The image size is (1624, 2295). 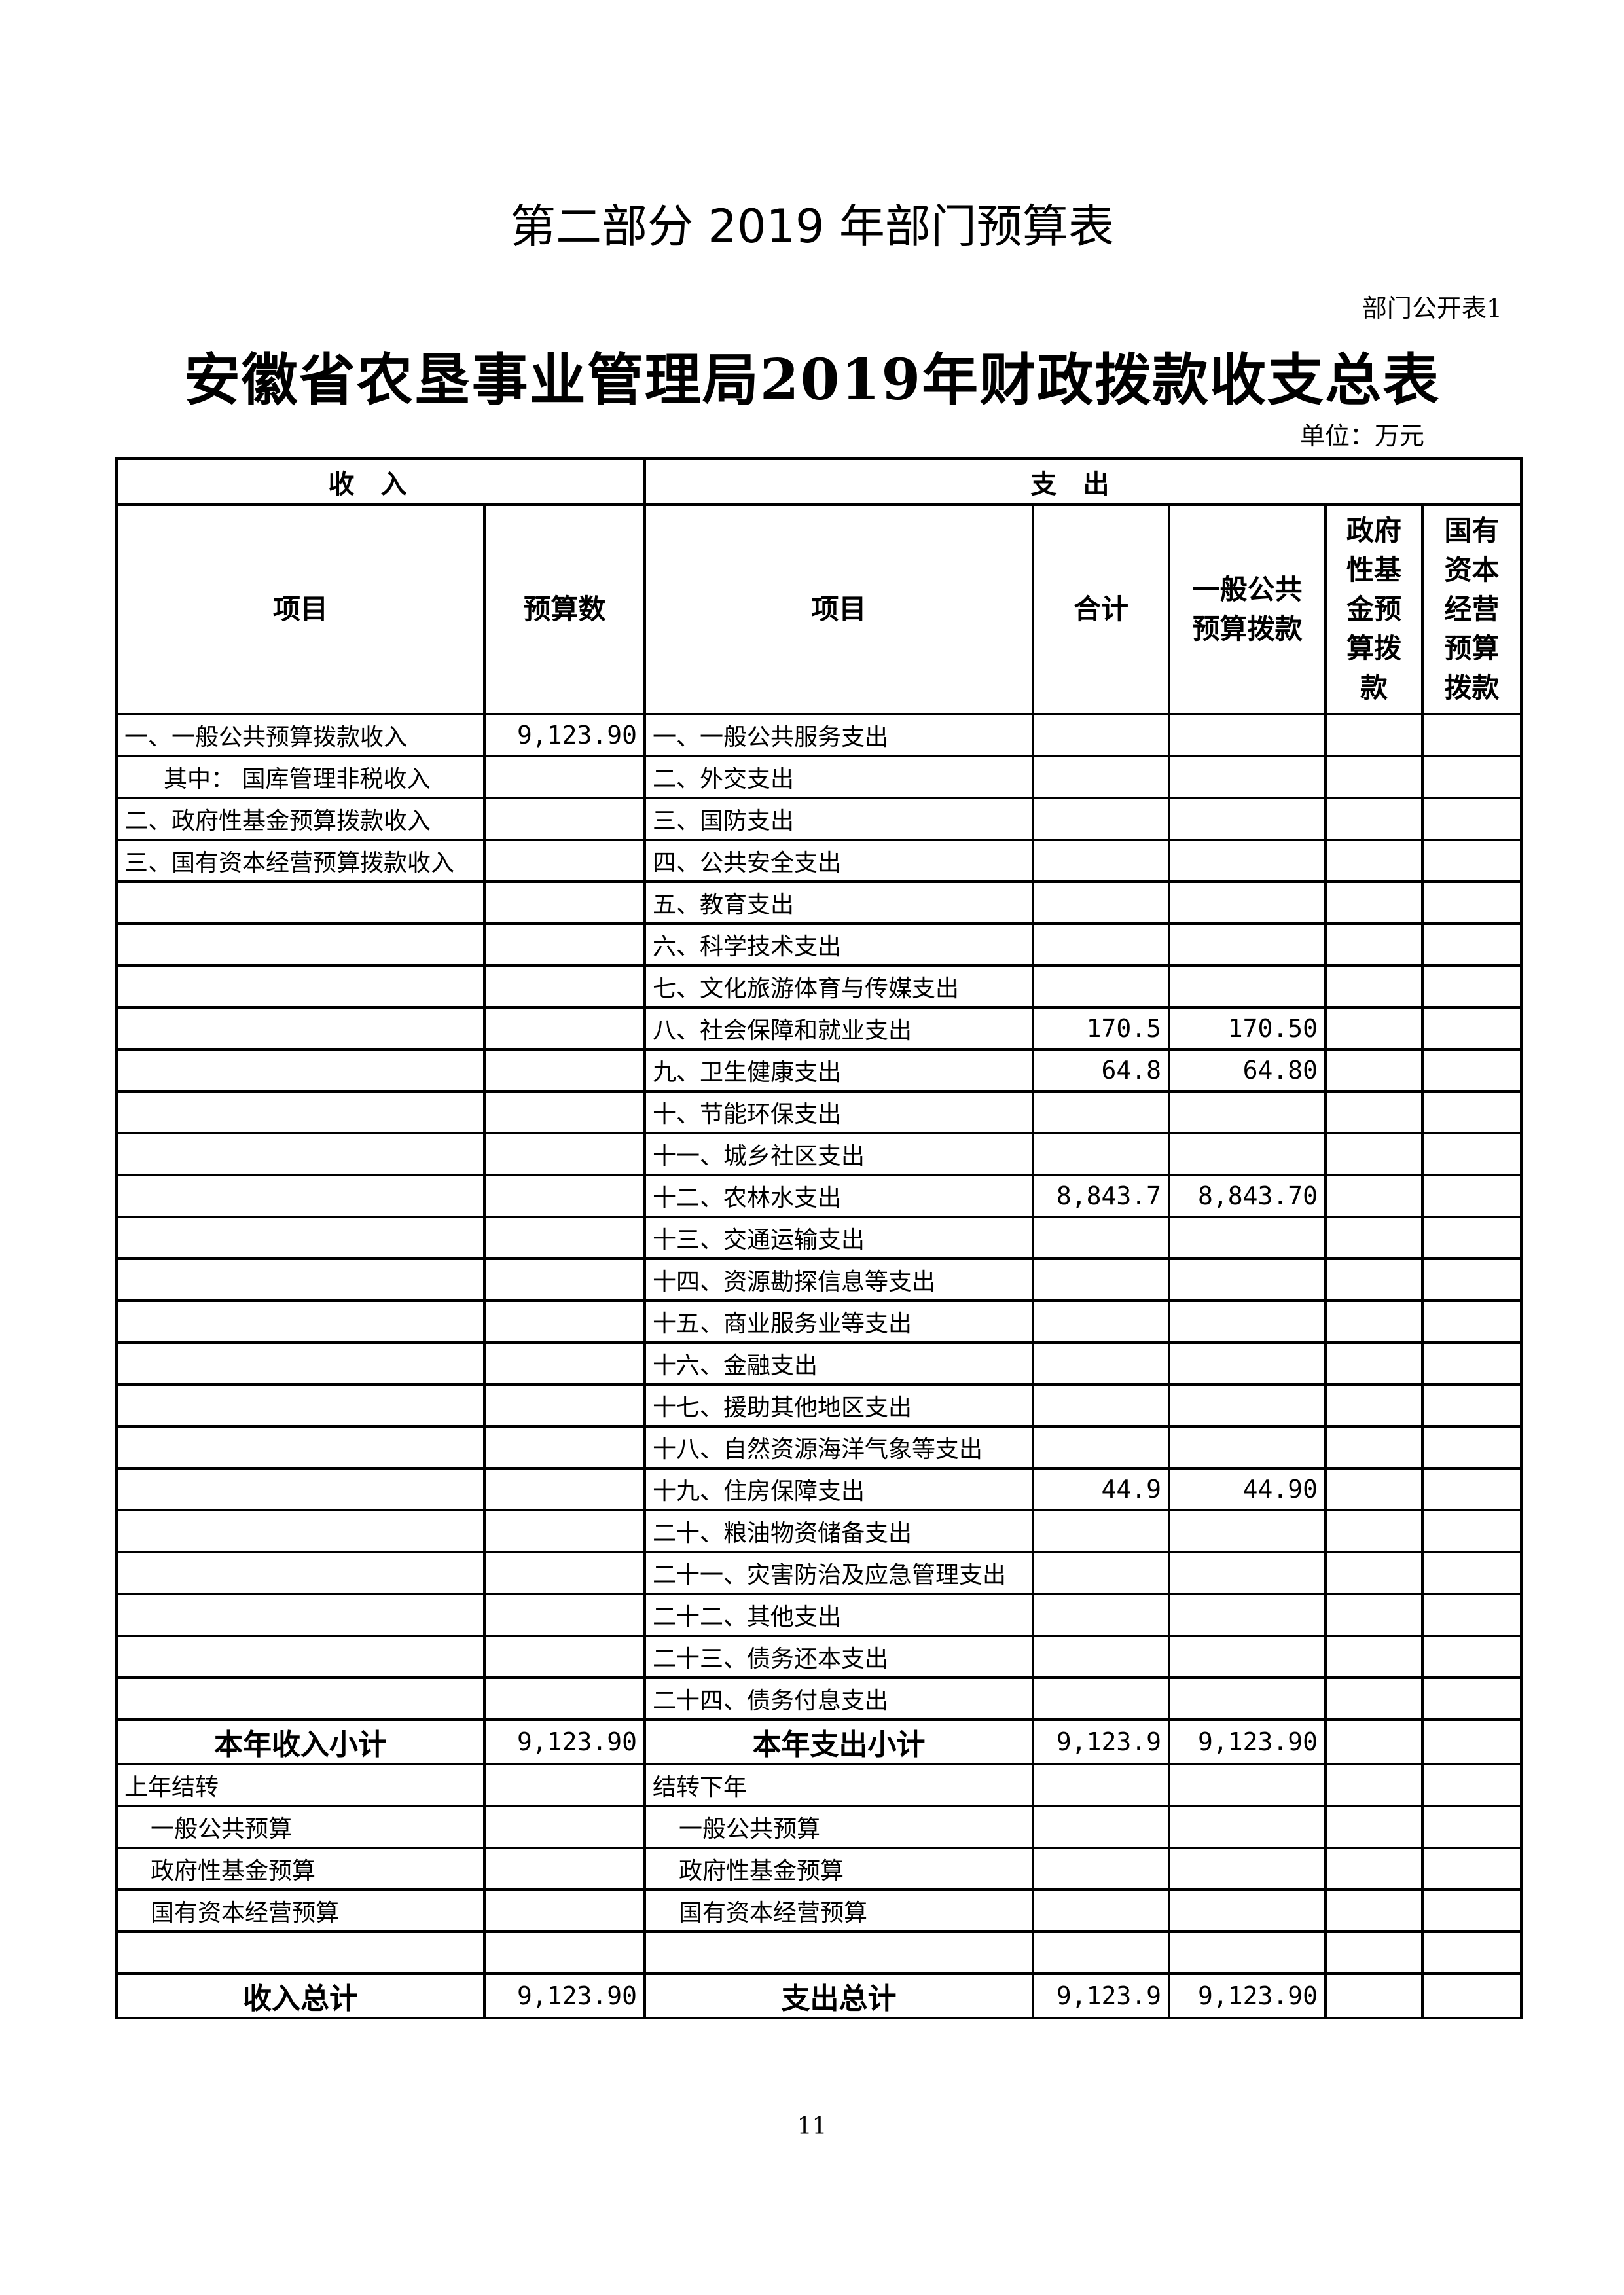 I want to click on cell-total: 44.9, so click(x=1101, y=1489).